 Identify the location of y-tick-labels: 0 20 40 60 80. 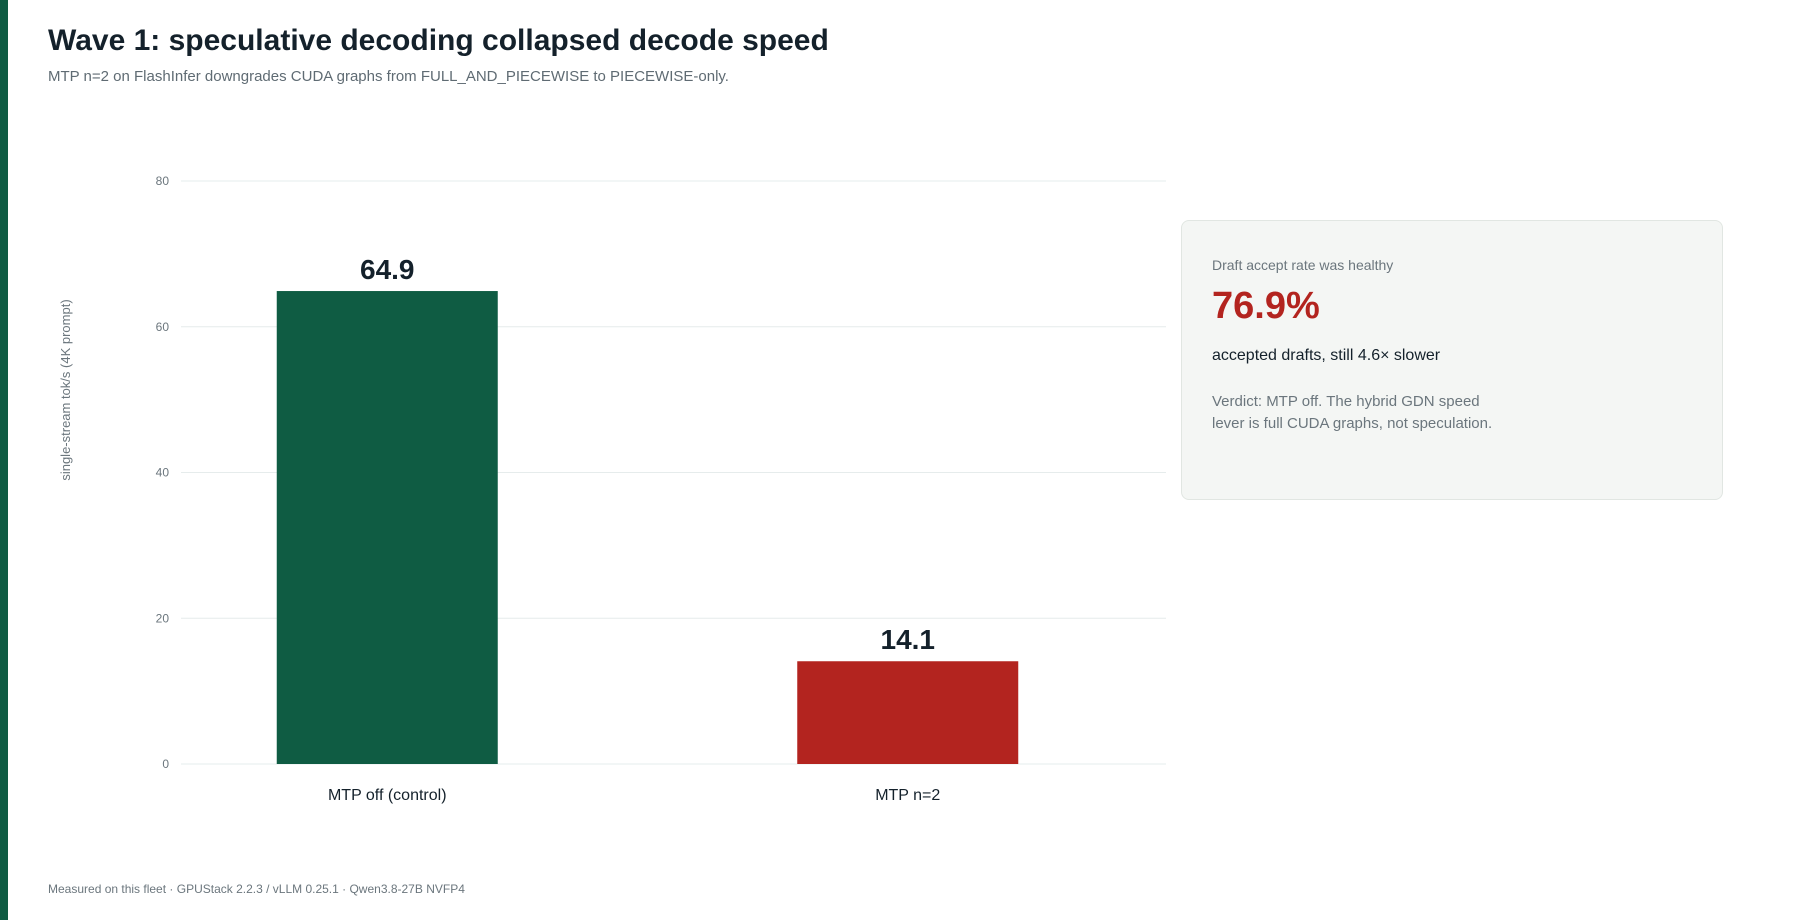
(163, 472).